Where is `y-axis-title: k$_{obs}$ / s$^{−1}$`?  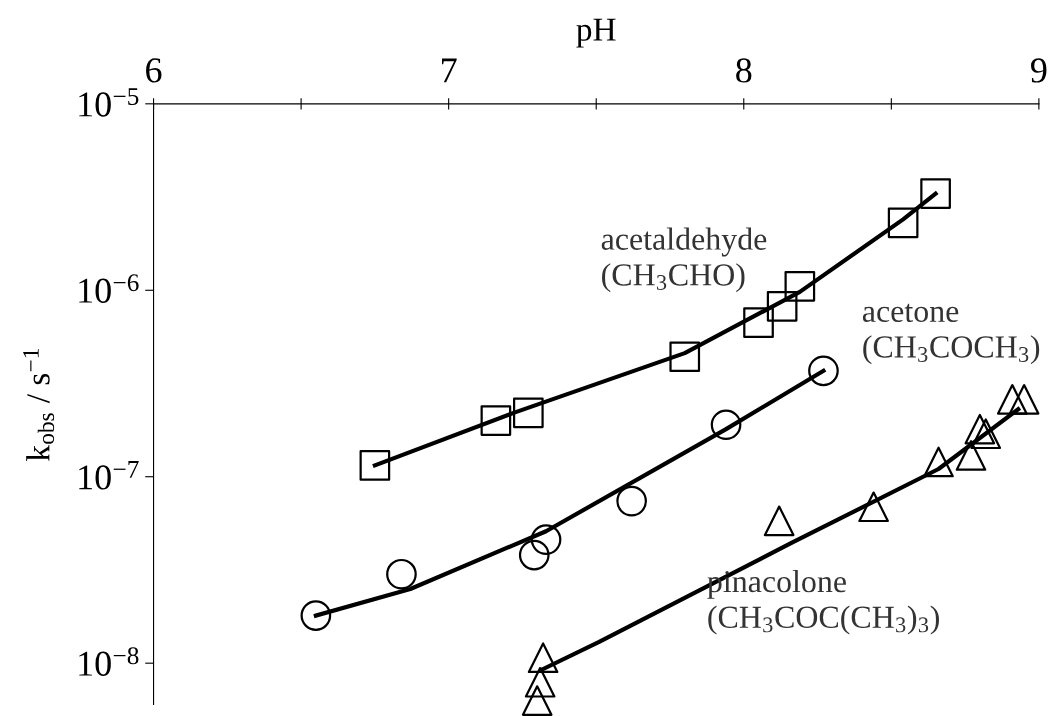
y-axis-title: k$_{obs}$ / s$^{−1}$ is located at coordinates (39, 405).